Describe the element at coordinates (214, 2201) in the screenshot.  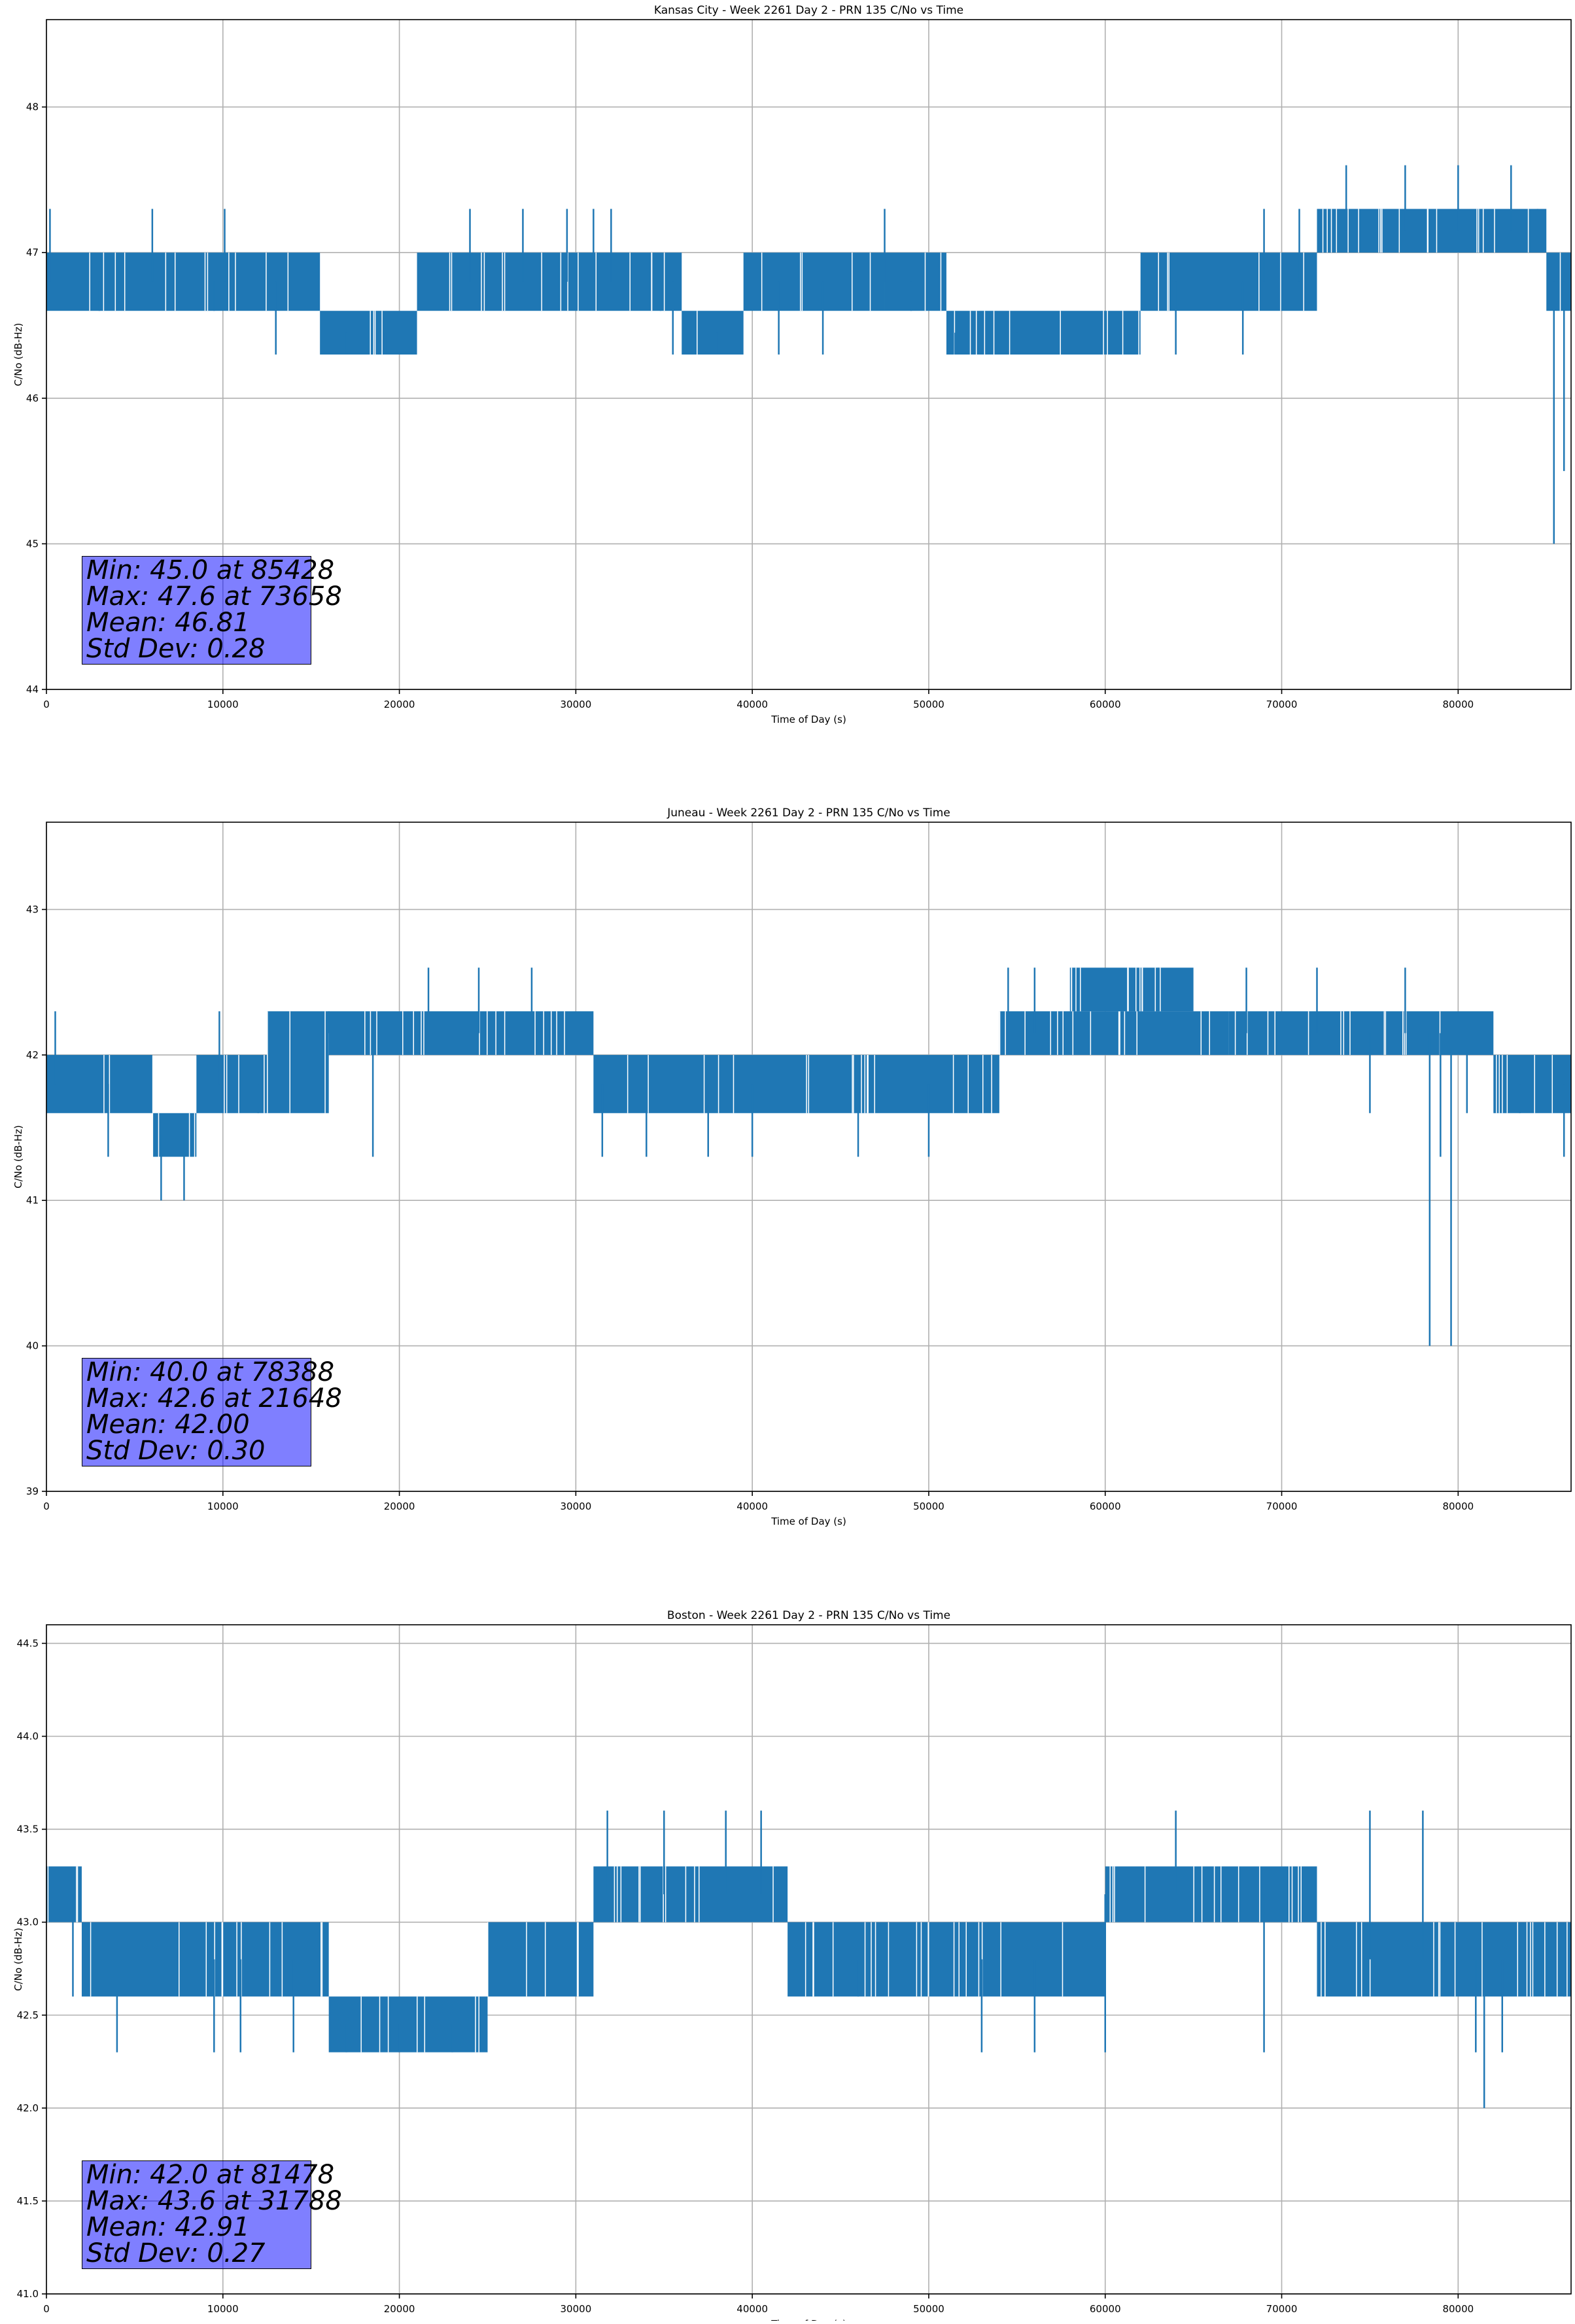
I see `stats-line: Max: 43.6 at 31788` at that location.